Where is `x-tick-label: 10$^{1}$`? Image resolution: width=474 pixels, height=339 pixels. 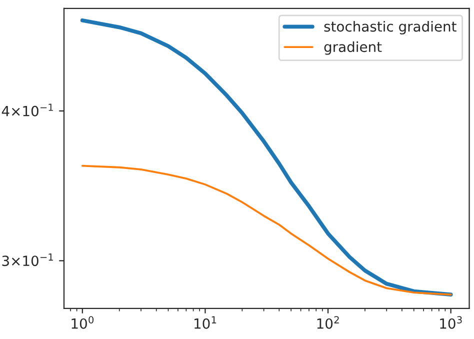 x-tick-label: 10$^{1}$ is located at coordinates (205, 322).